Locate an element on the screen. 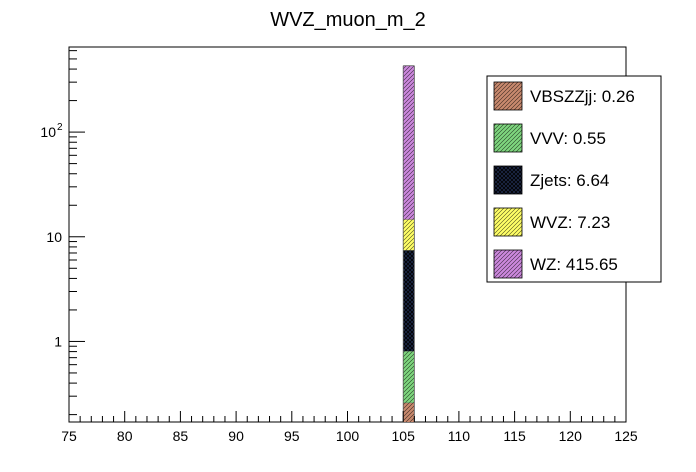  x-tick-label: 80 is located at coordinates (125, 436).